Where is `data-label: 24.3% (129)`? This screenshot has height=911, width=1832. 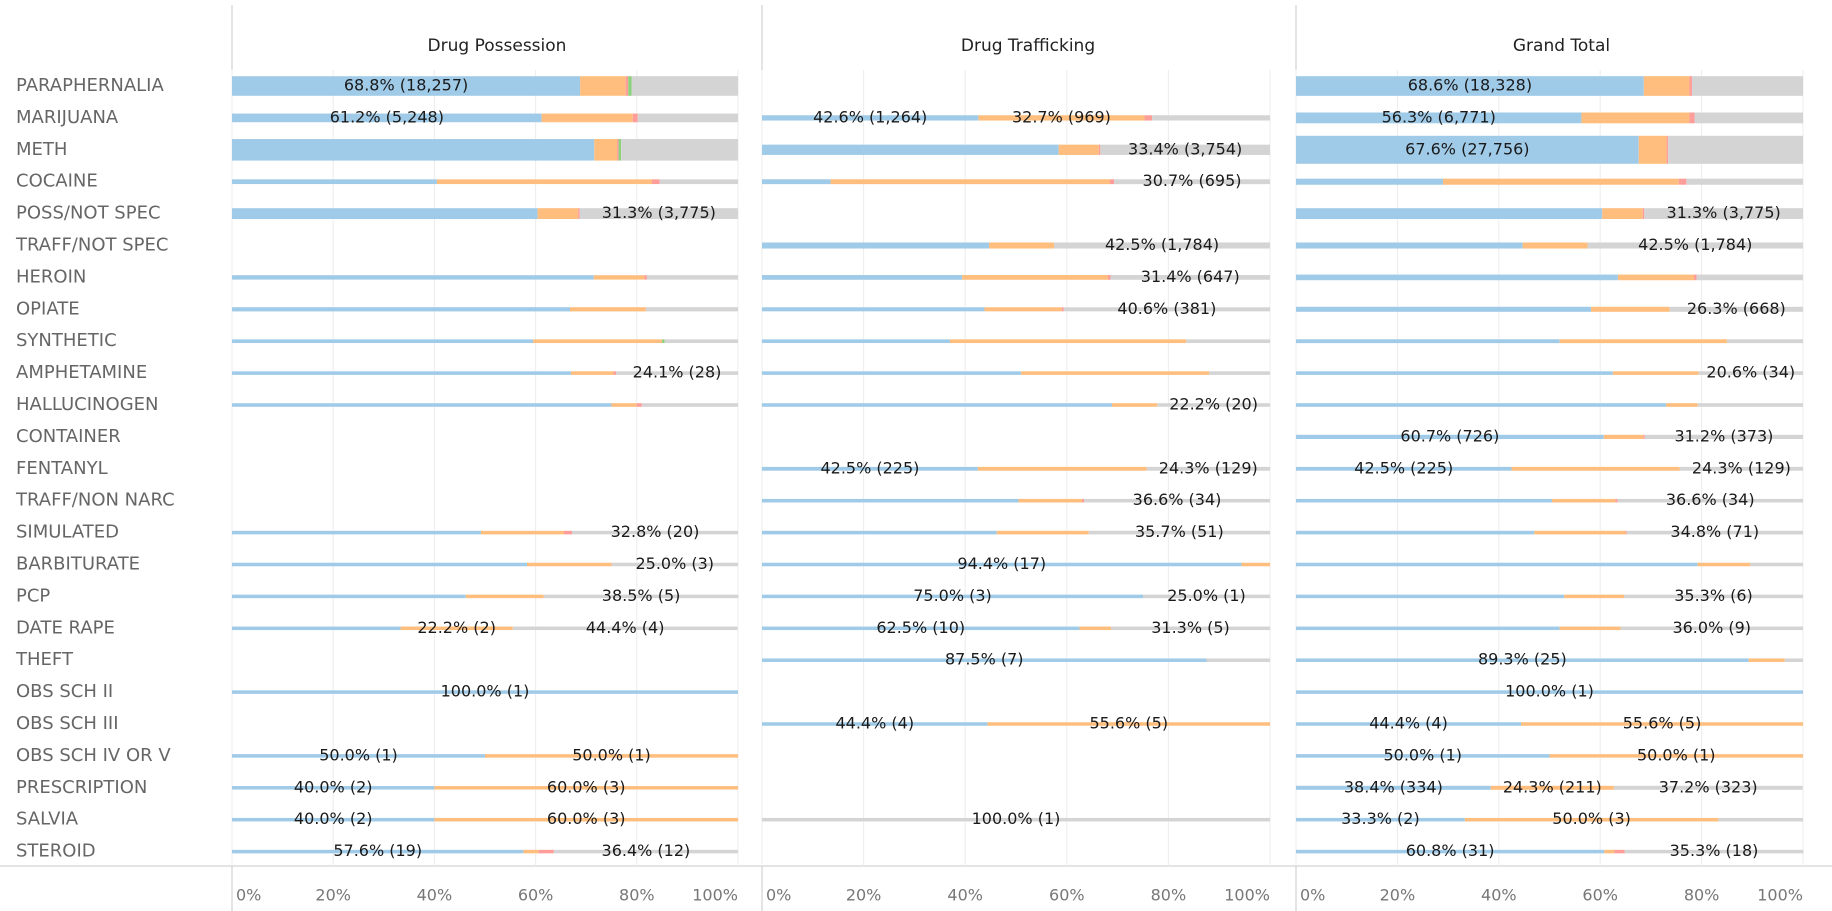 data-label: 24.3% (129) is located at coordinates (1208, 467).